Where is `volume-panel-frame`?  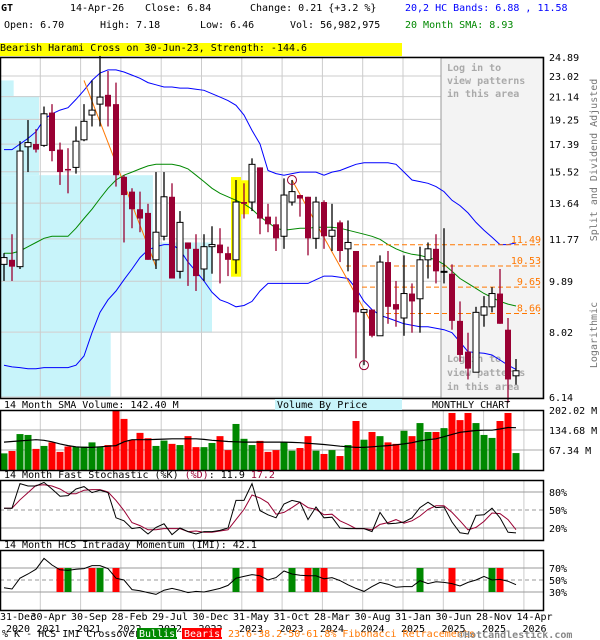 volume-panel-frame is located at coordinates (272, 440).